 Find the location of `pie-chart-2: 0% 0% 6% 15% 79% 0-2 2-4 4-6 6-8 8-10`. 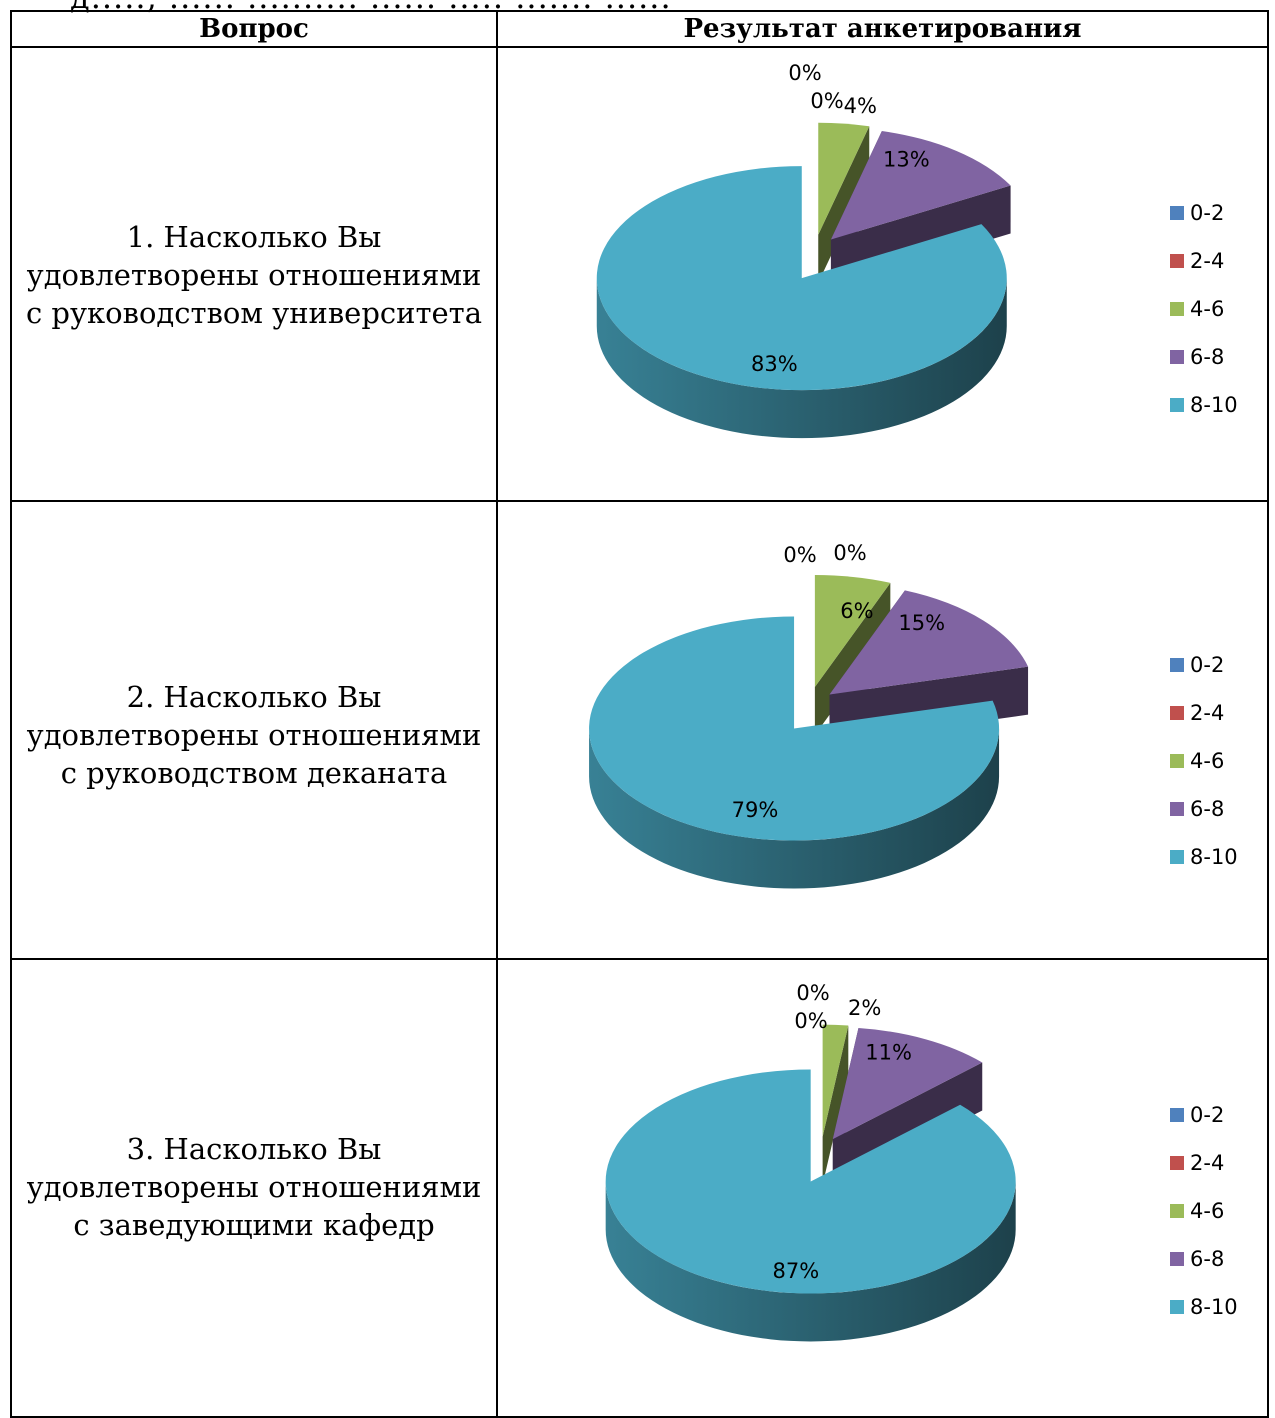

pie-chart-2: 0% 0% 6% 15% 79% 0-2 2-4 4-6 6-8 8-10 is located at coordinates (913, 715).